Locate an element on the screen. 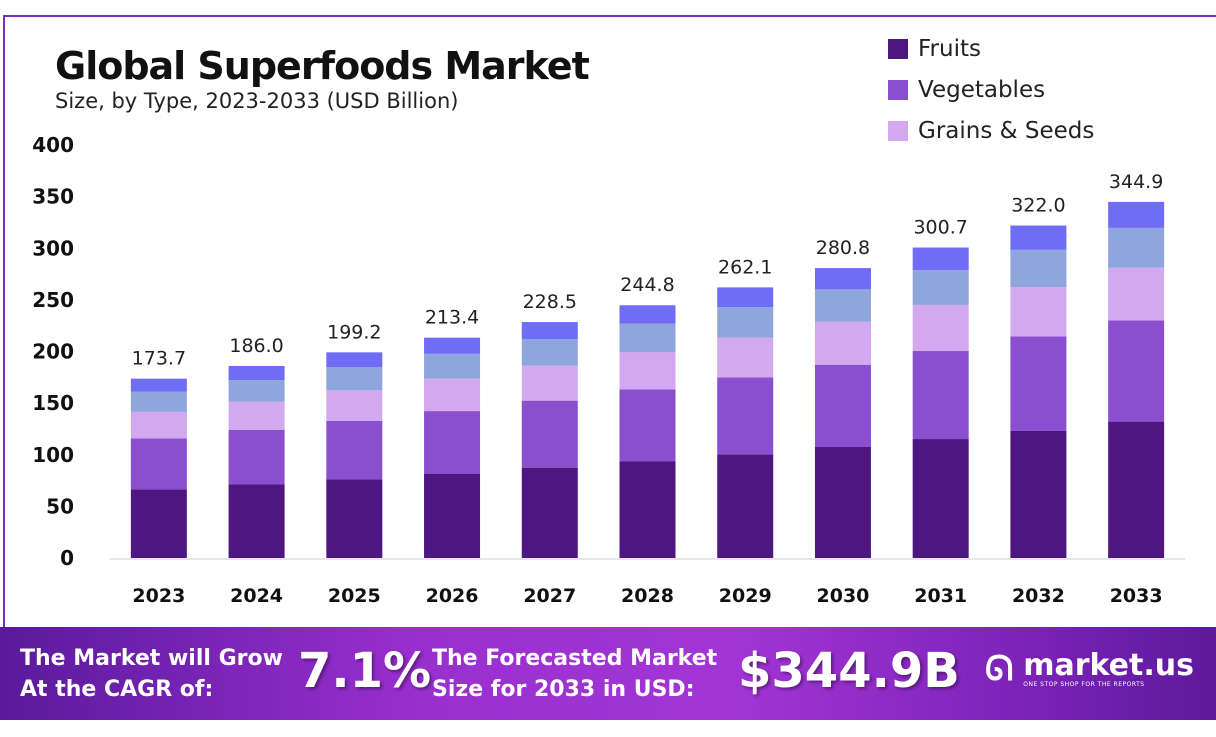 The height and width of the screenshot is (737, 1216). y-tick-label: 400 is located at coordinates (53, 145).